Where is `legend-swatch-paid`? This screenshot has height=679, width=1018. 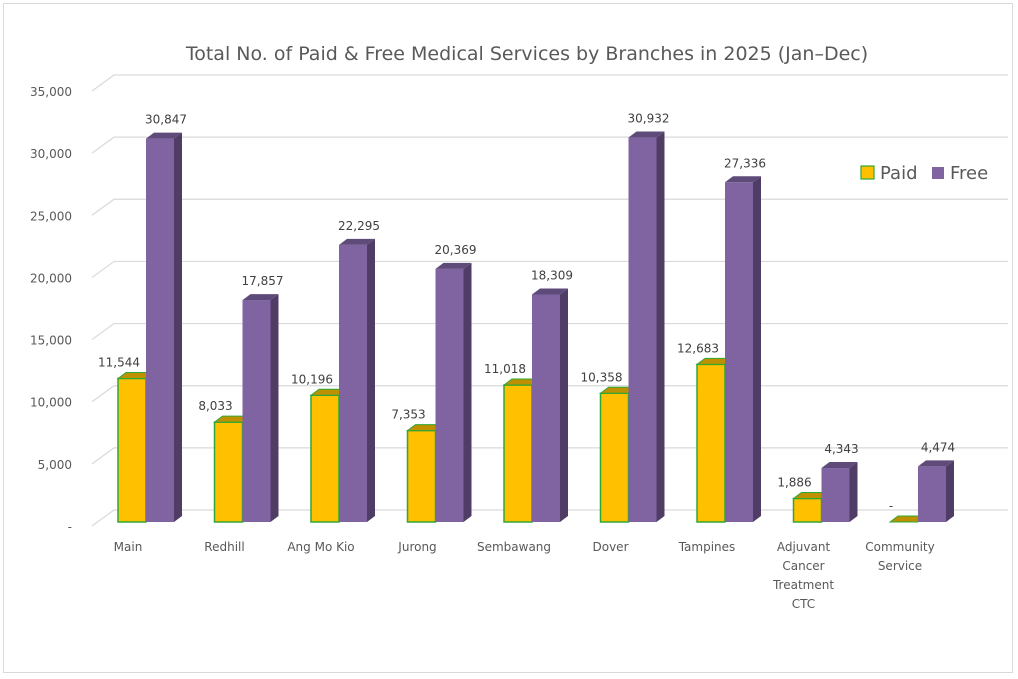
legend-swatch-paid is located at coordinates (867, 172).